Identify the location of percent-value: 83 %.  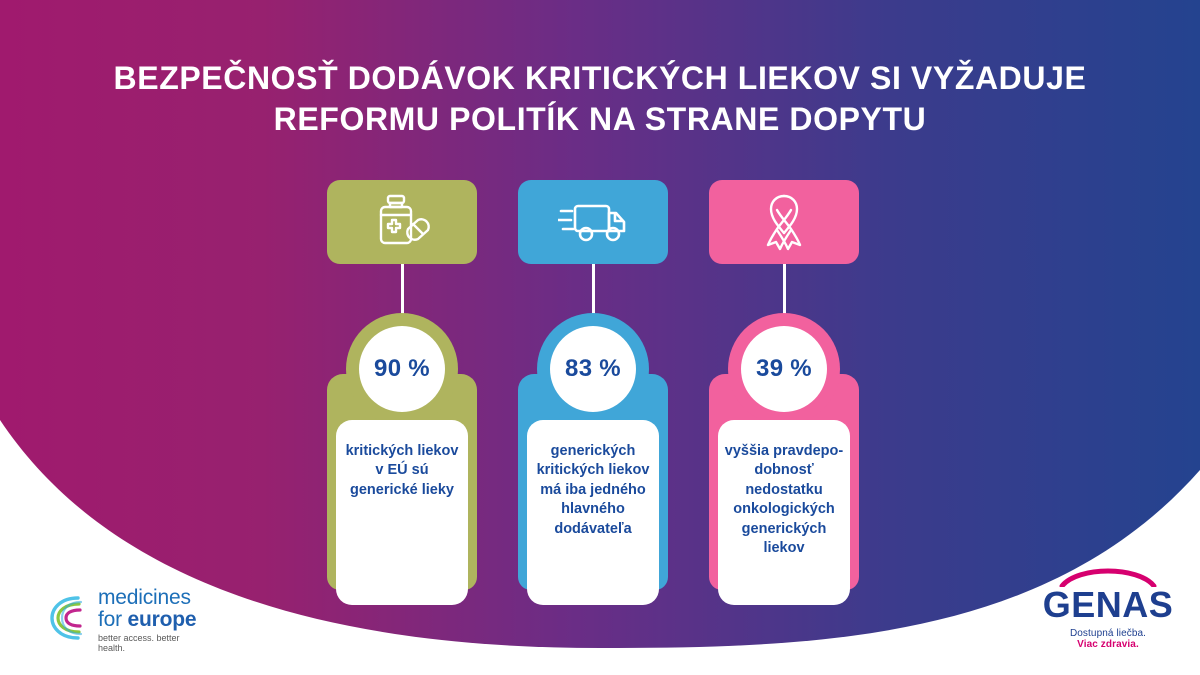
(593, 368).